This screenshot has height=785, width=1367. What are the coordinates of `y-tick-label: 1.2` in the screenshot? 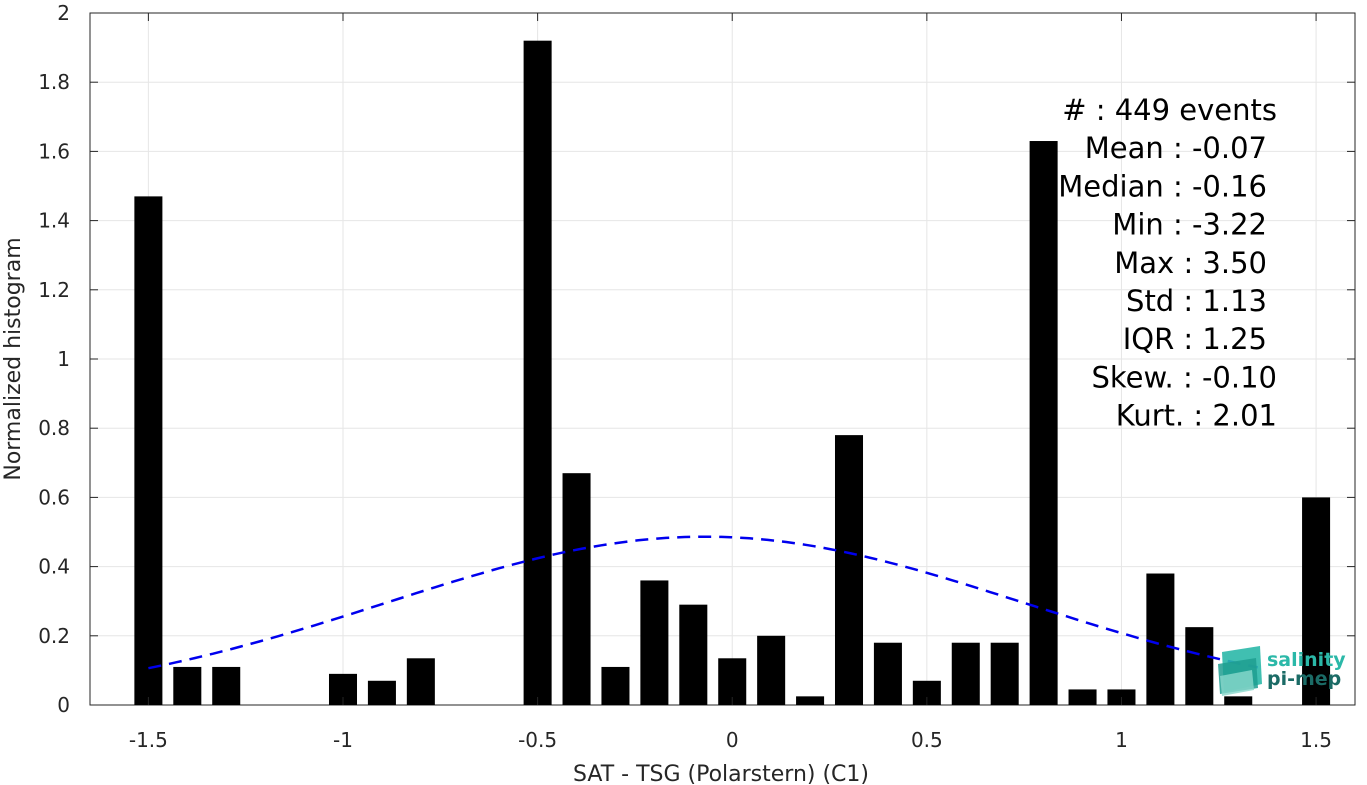 It's located at (54, 290).